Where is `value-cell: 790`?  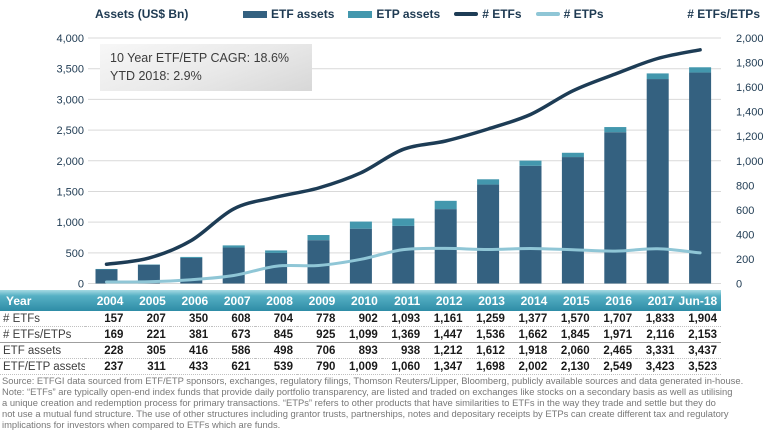 value-cell: 790 is located at coordinates (318, 366).